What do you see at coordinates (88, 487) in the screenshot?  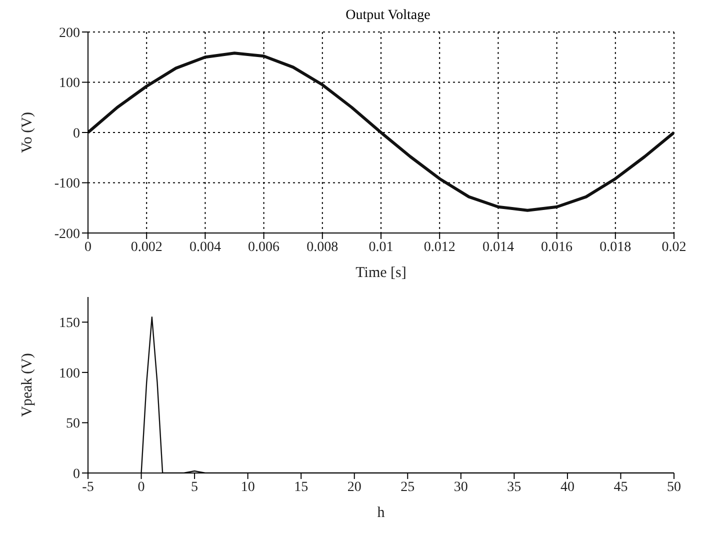 I see `x-tick-label: -5` at bounding box center [88, 487].